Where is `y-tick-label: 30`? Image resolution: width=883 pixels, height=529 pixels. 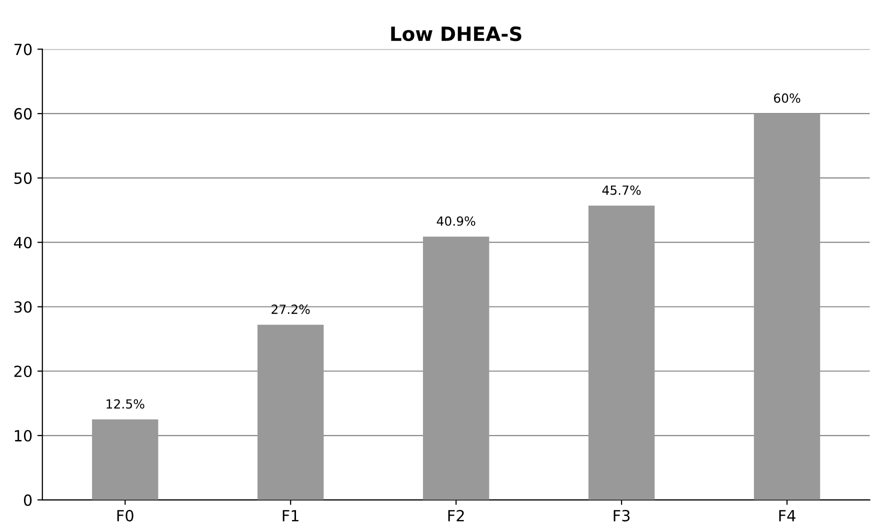 y-tick-label: 30 is located at coordinates (23, 307).